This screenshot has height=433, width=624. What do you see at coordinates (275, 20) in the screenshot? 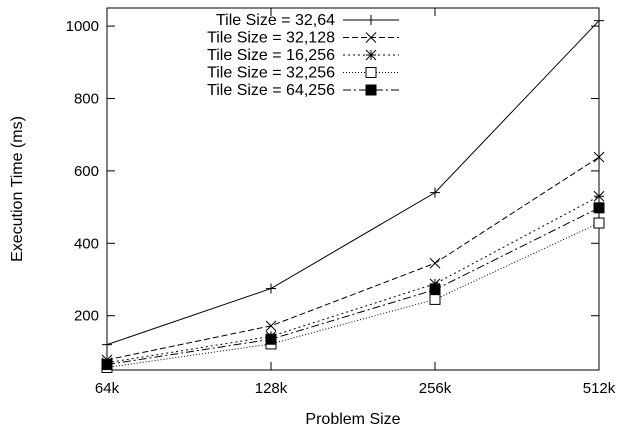
I see `legend-label: Tile Size = 32,64` at bounding box center [275, 20].